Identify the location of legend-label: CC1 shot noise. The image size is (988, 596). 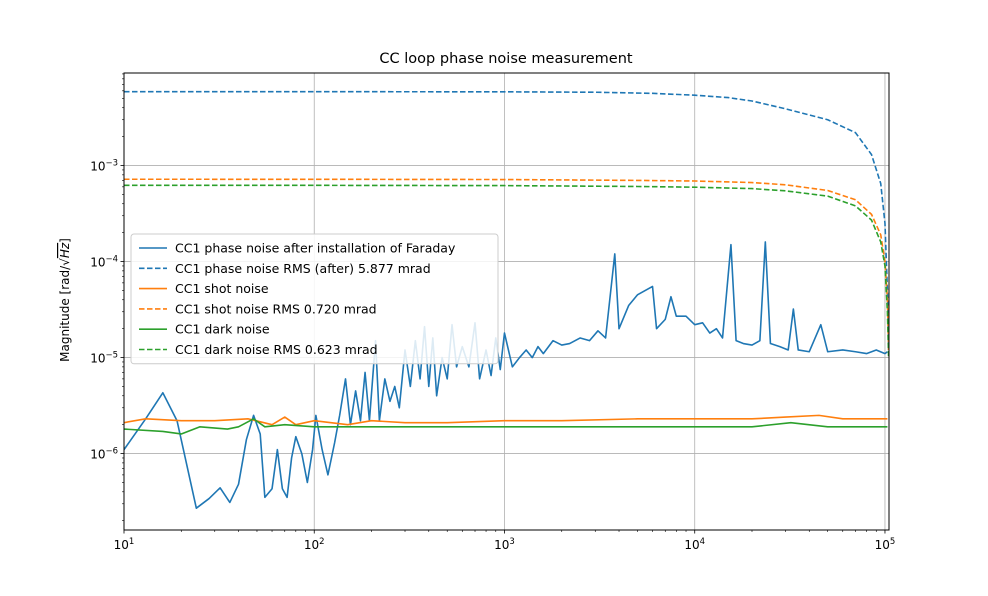
(222, 288).